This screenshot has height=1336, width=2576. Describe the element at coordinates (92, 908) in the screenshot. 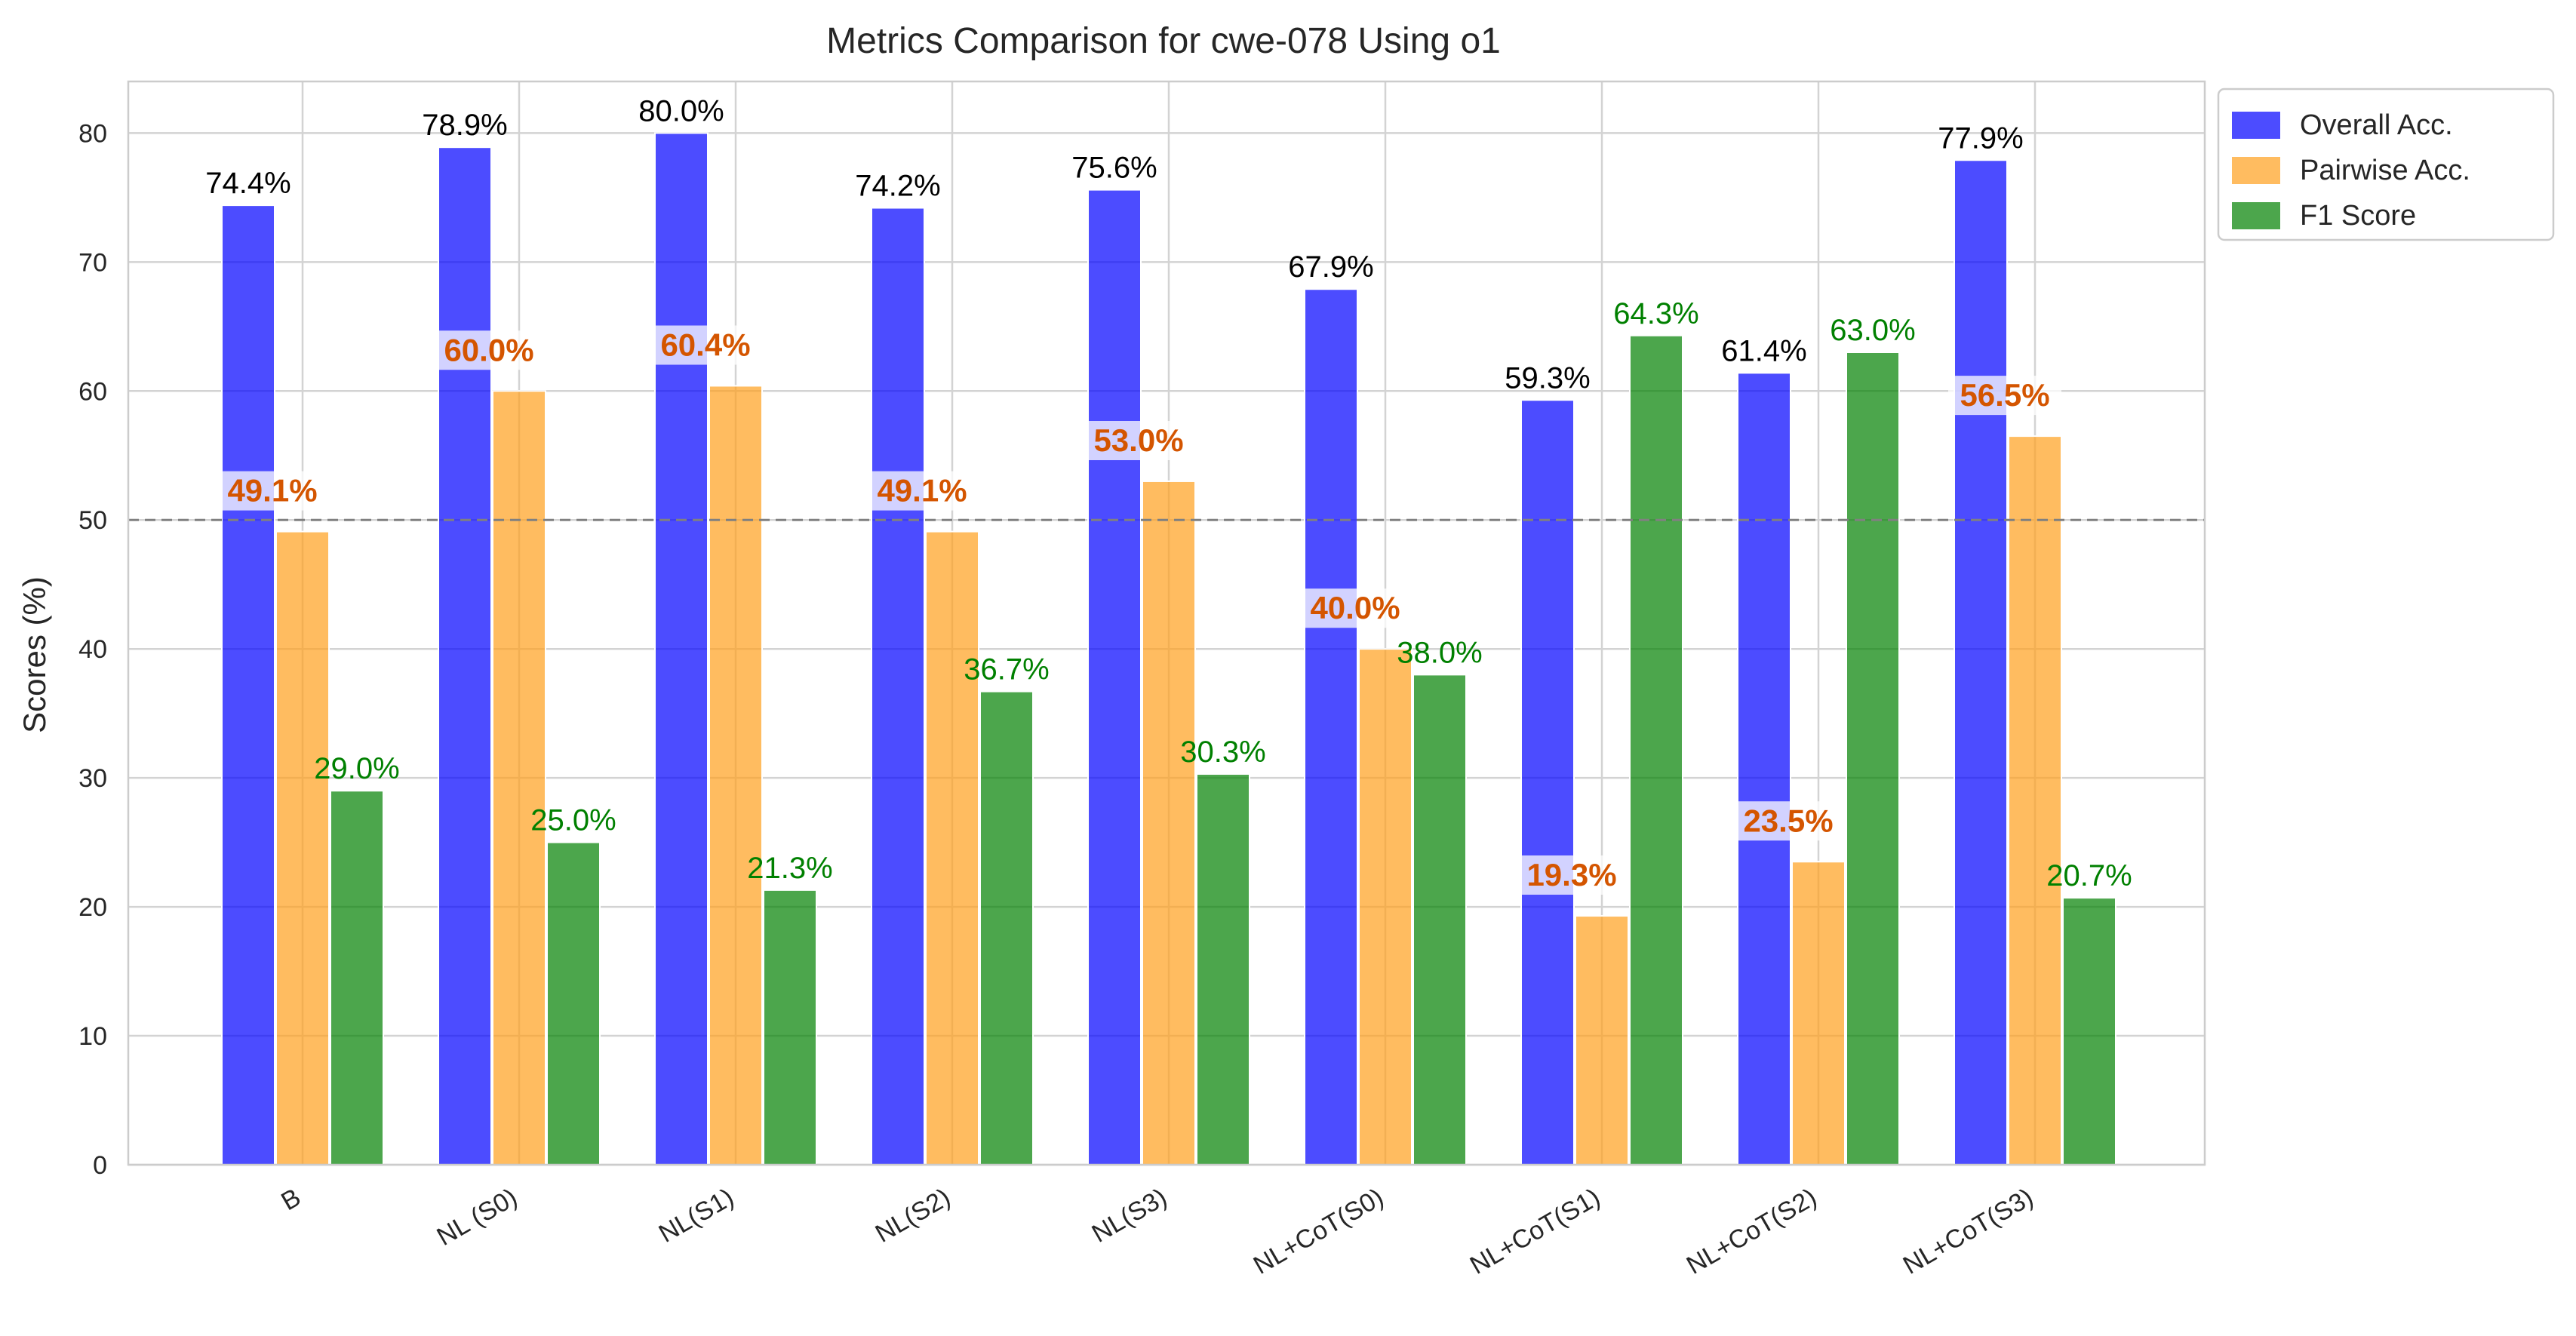

I see `y-tick-label: 20` at that location.